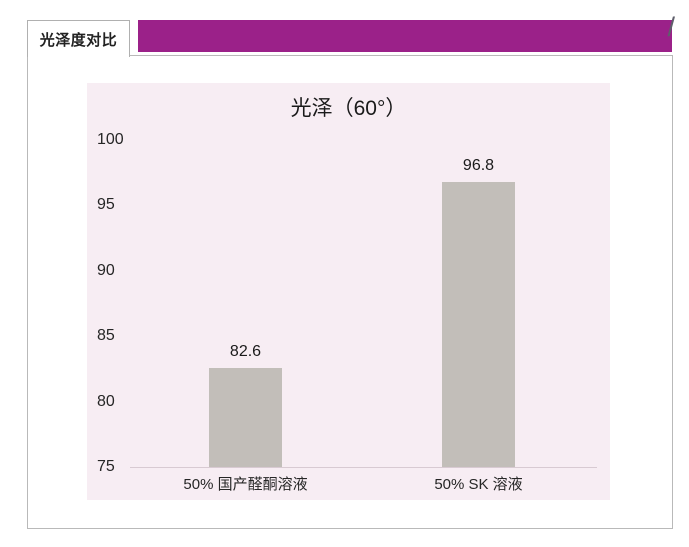 The width and height of the screenshot is (689, 547). Describe the element at coordinates (245, 351) in the screenshot. I see `bar-value-label: 82.6` at that location.